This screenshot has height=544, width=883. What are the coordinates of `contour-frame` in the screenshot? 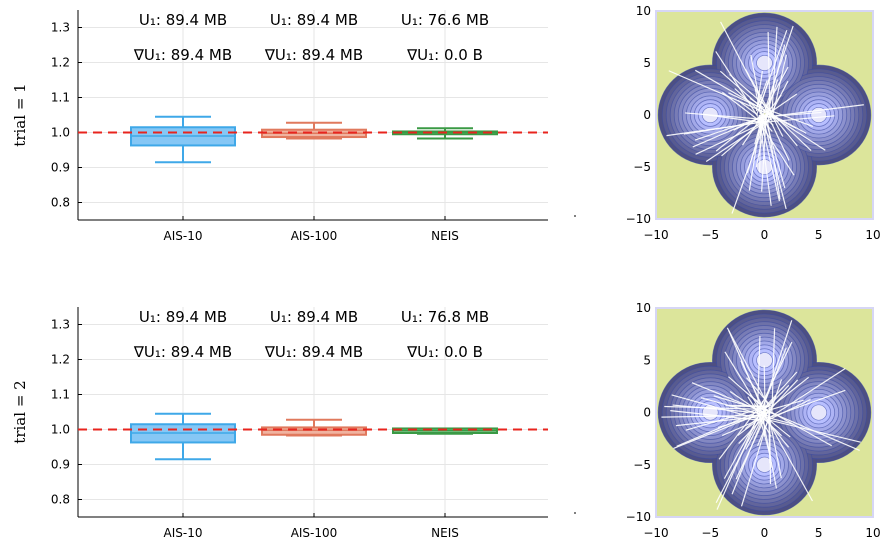 It's located at (764, 412).